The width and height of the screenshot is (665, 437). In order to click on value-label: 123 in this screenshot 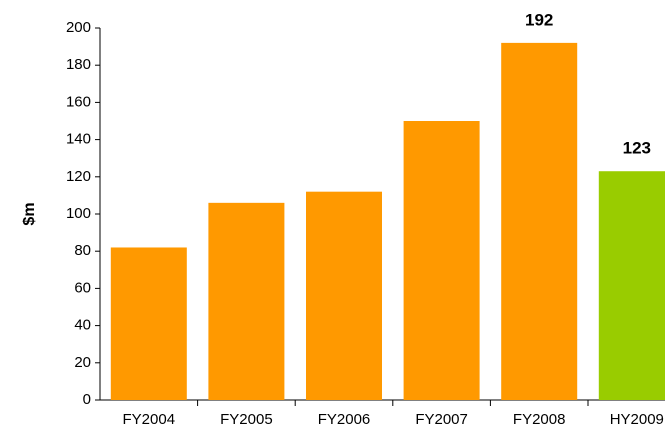, I will do `click(637, 148)`.